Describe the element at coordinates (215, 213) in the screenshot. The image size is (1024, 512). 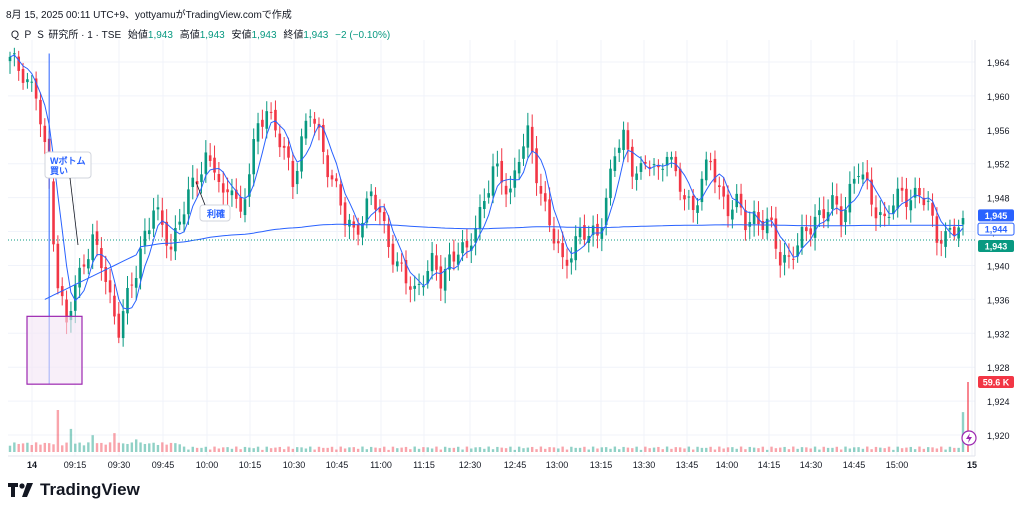
I see `annotation-box-take-profit` at that location.